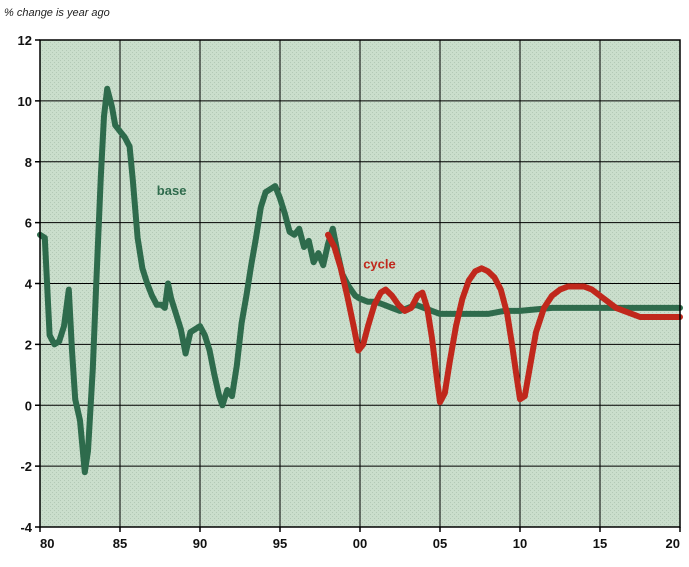 This screenshot has height=567, width=689. Describe the element at coordinates (379, 263) in the screenshot. I see `series-label-cycle: cycle` at that location.